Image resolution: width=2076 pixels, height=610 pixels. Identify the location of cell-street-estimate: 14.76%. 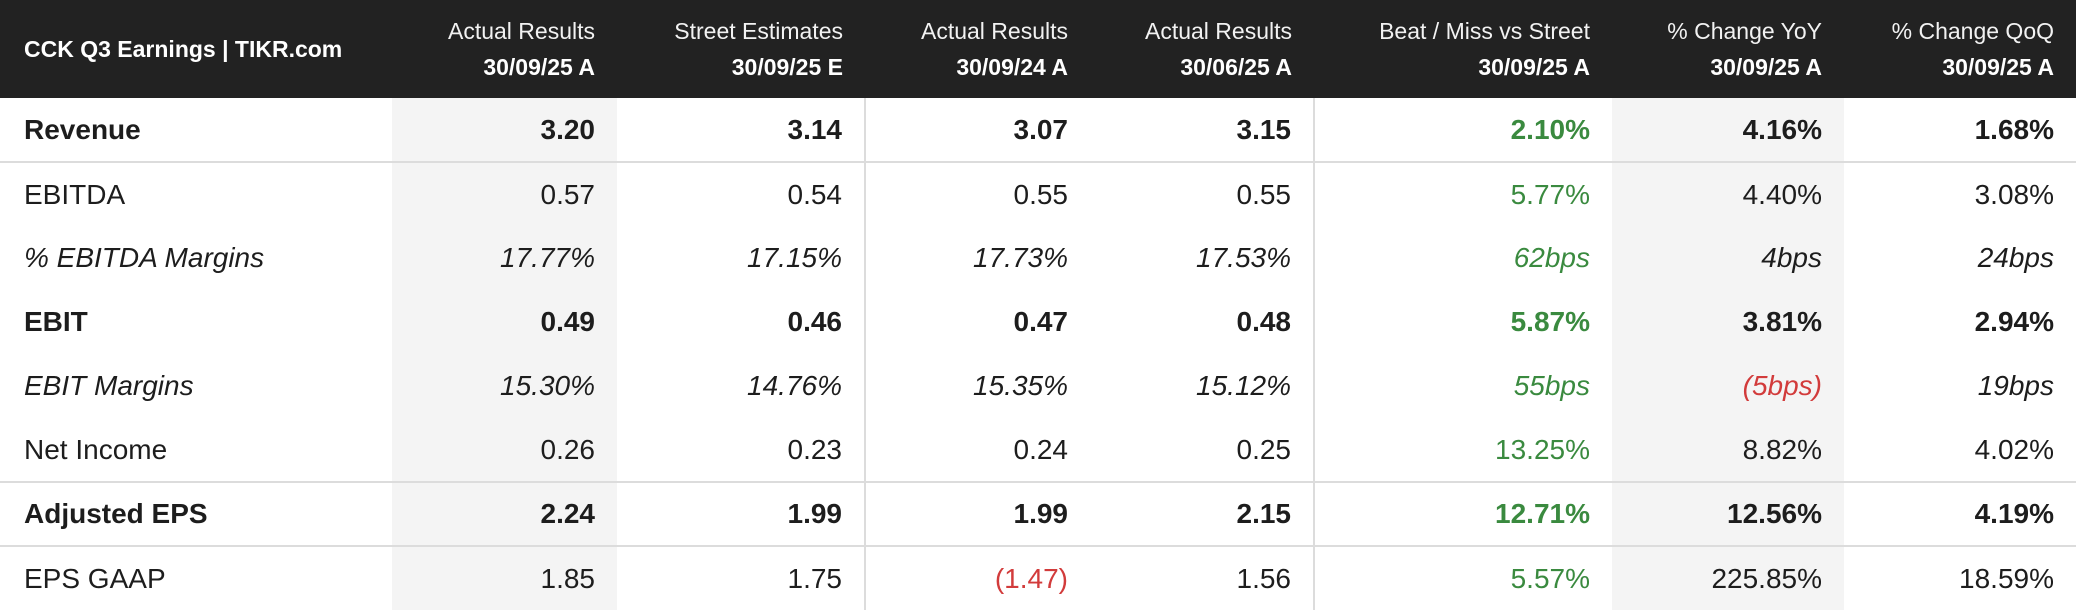
(794, 385).